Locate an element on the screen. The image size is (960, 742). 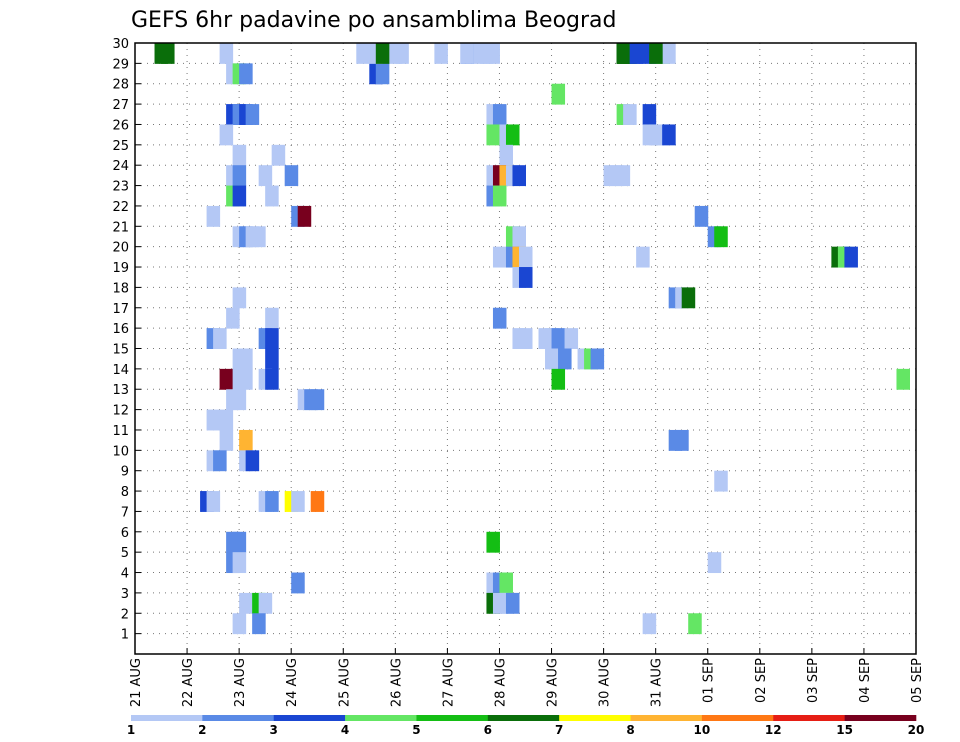
y-tick-label: 5 is located at coordinates (125, 553).